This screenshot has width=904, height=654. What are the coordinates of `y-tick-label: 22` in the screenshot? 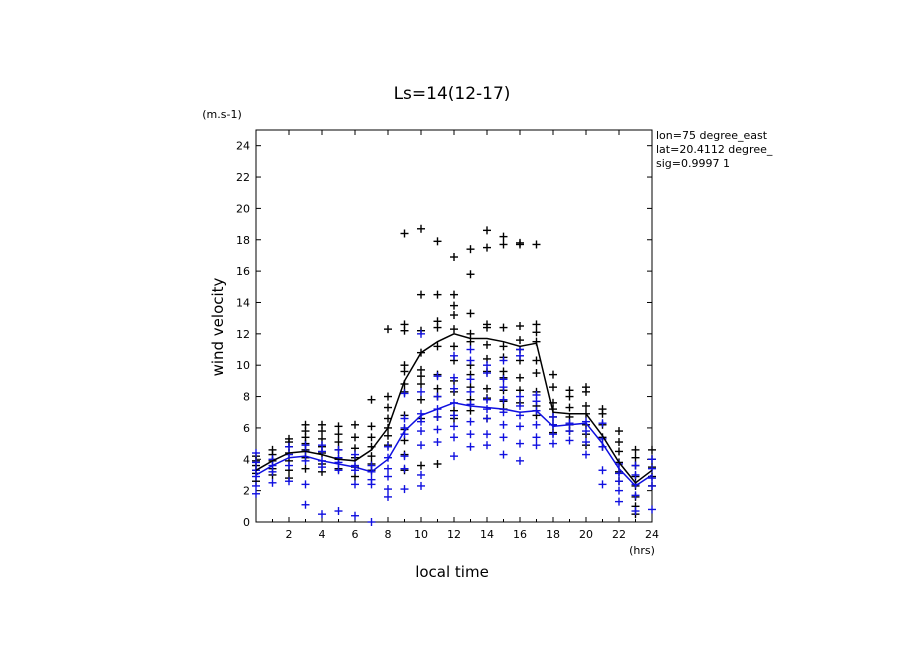 It's located at (243, 177).